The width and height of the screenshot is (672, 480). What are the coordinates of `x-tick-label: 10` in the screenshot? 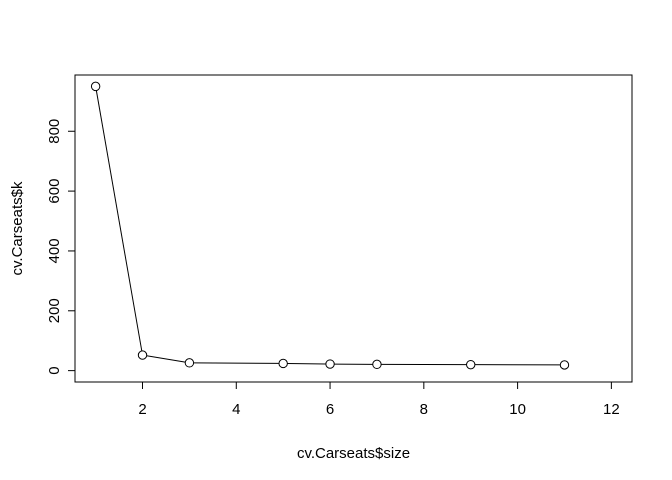 It's located at (517, 409).